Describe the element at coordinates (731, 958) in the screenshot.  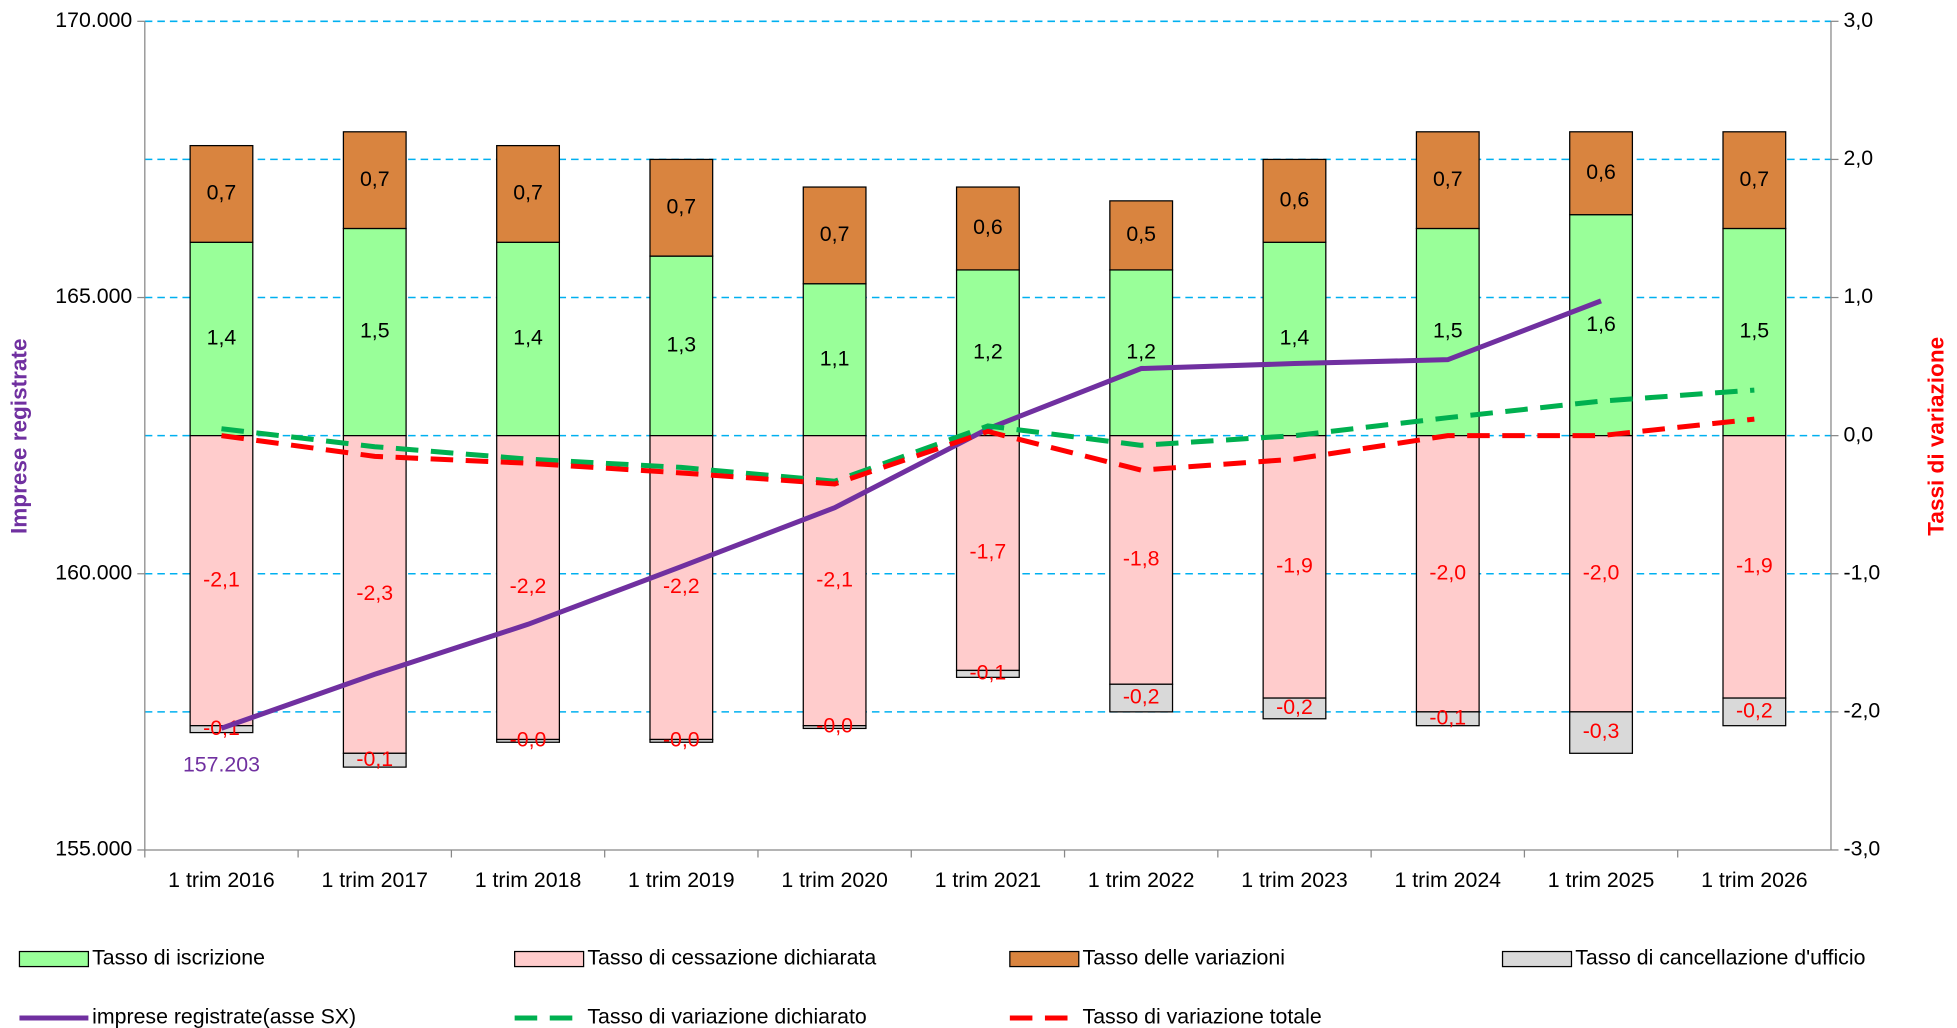
I see `legend-label: Tasso di cessazione dichiarata` at that location.